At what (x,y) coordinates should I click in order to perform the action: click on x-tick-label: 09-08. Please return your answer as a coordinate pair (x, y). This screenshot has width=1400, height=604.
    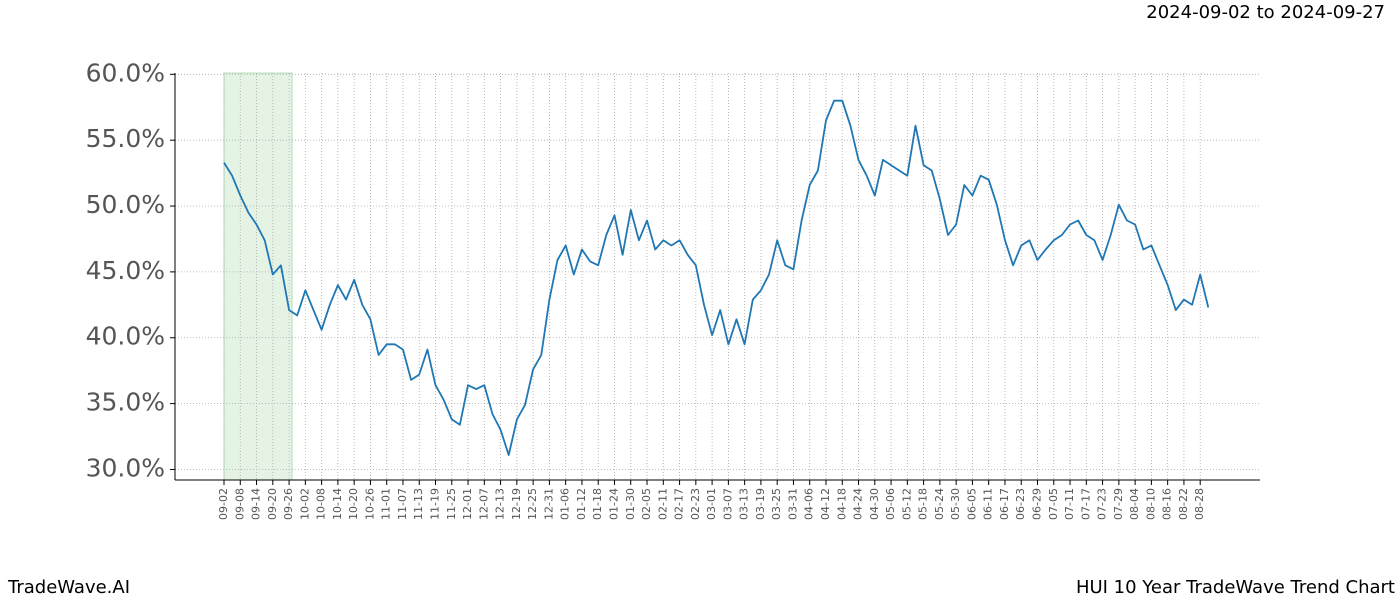
    Looking at the image, I should click on (239, 504).